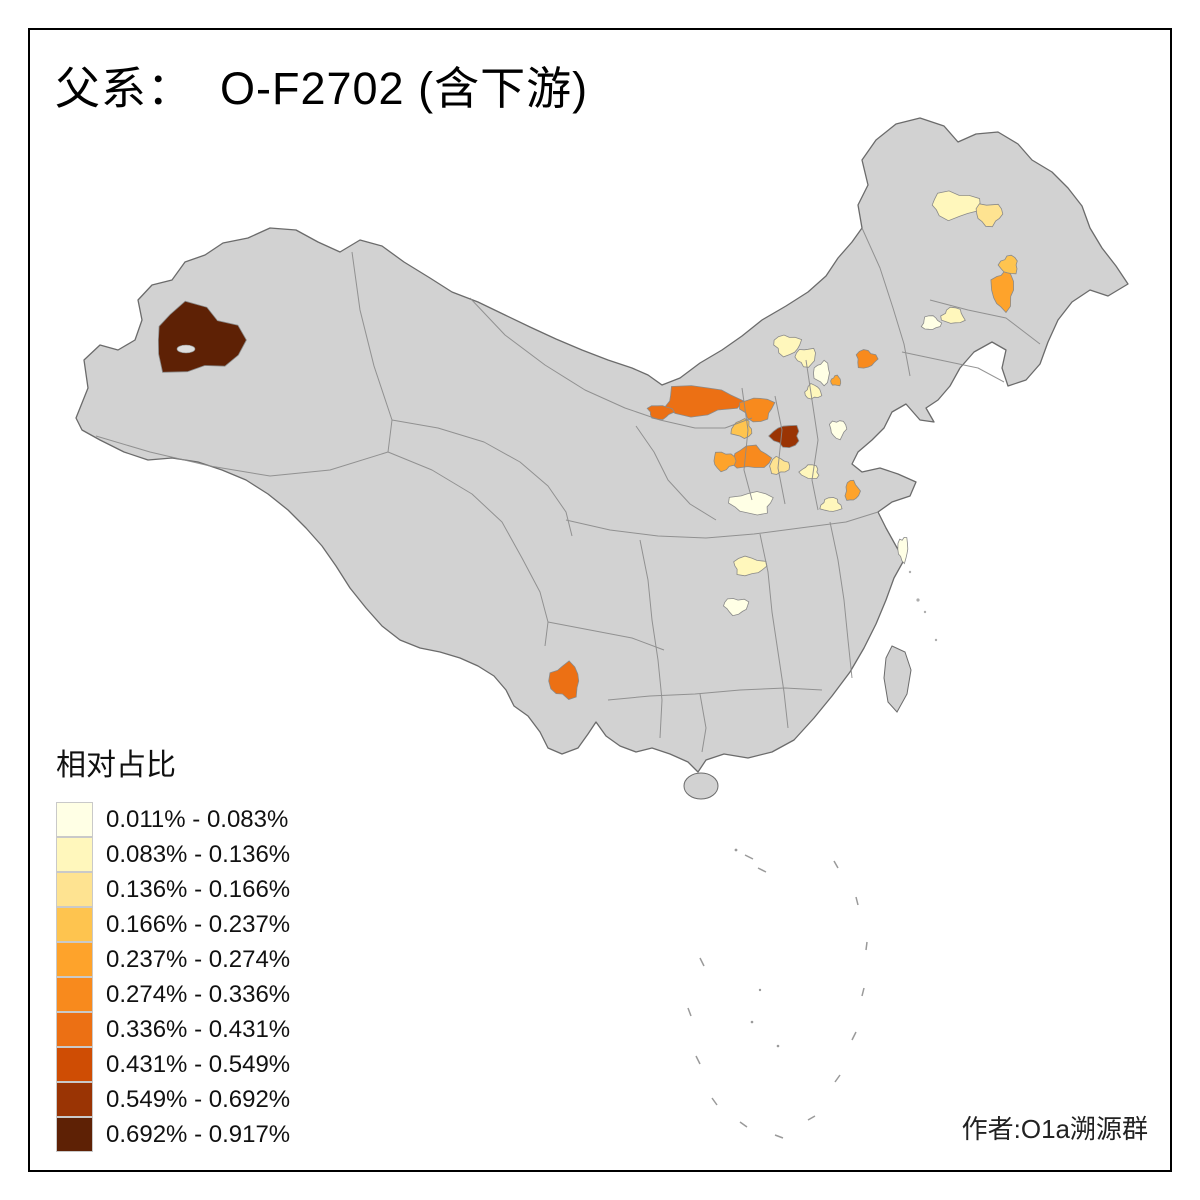 This screenshot has width=1200, height=1200. What do you see at coordinates (661, 412) in the screenshot?
I see `prefecture-region-ordos-tail` at bounding box center [661, 412].